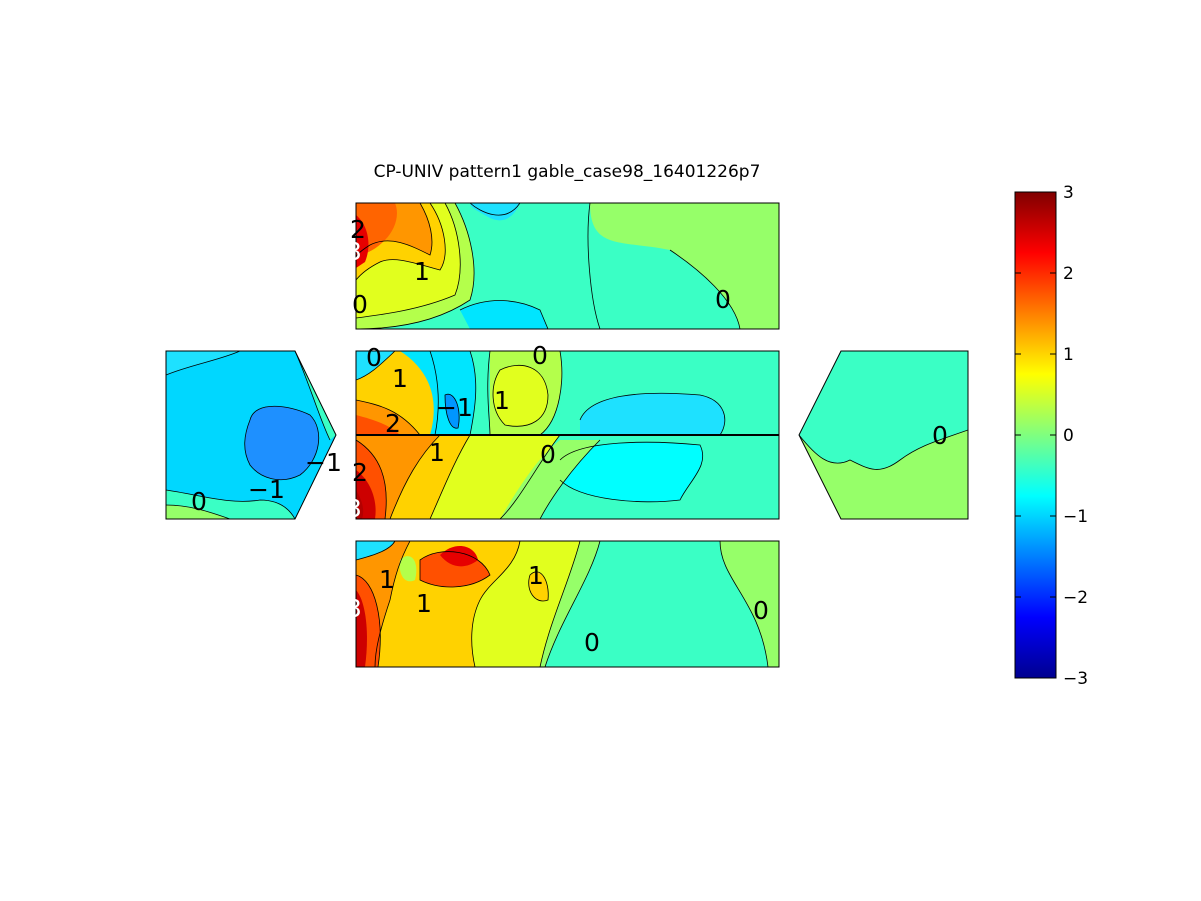  What do you see at coordinates (567, 172) in the screenshot?
I see `chart-title: CP-UNIV pattern1 gable_case98_16401226p7` at bounding box center [567, 172].